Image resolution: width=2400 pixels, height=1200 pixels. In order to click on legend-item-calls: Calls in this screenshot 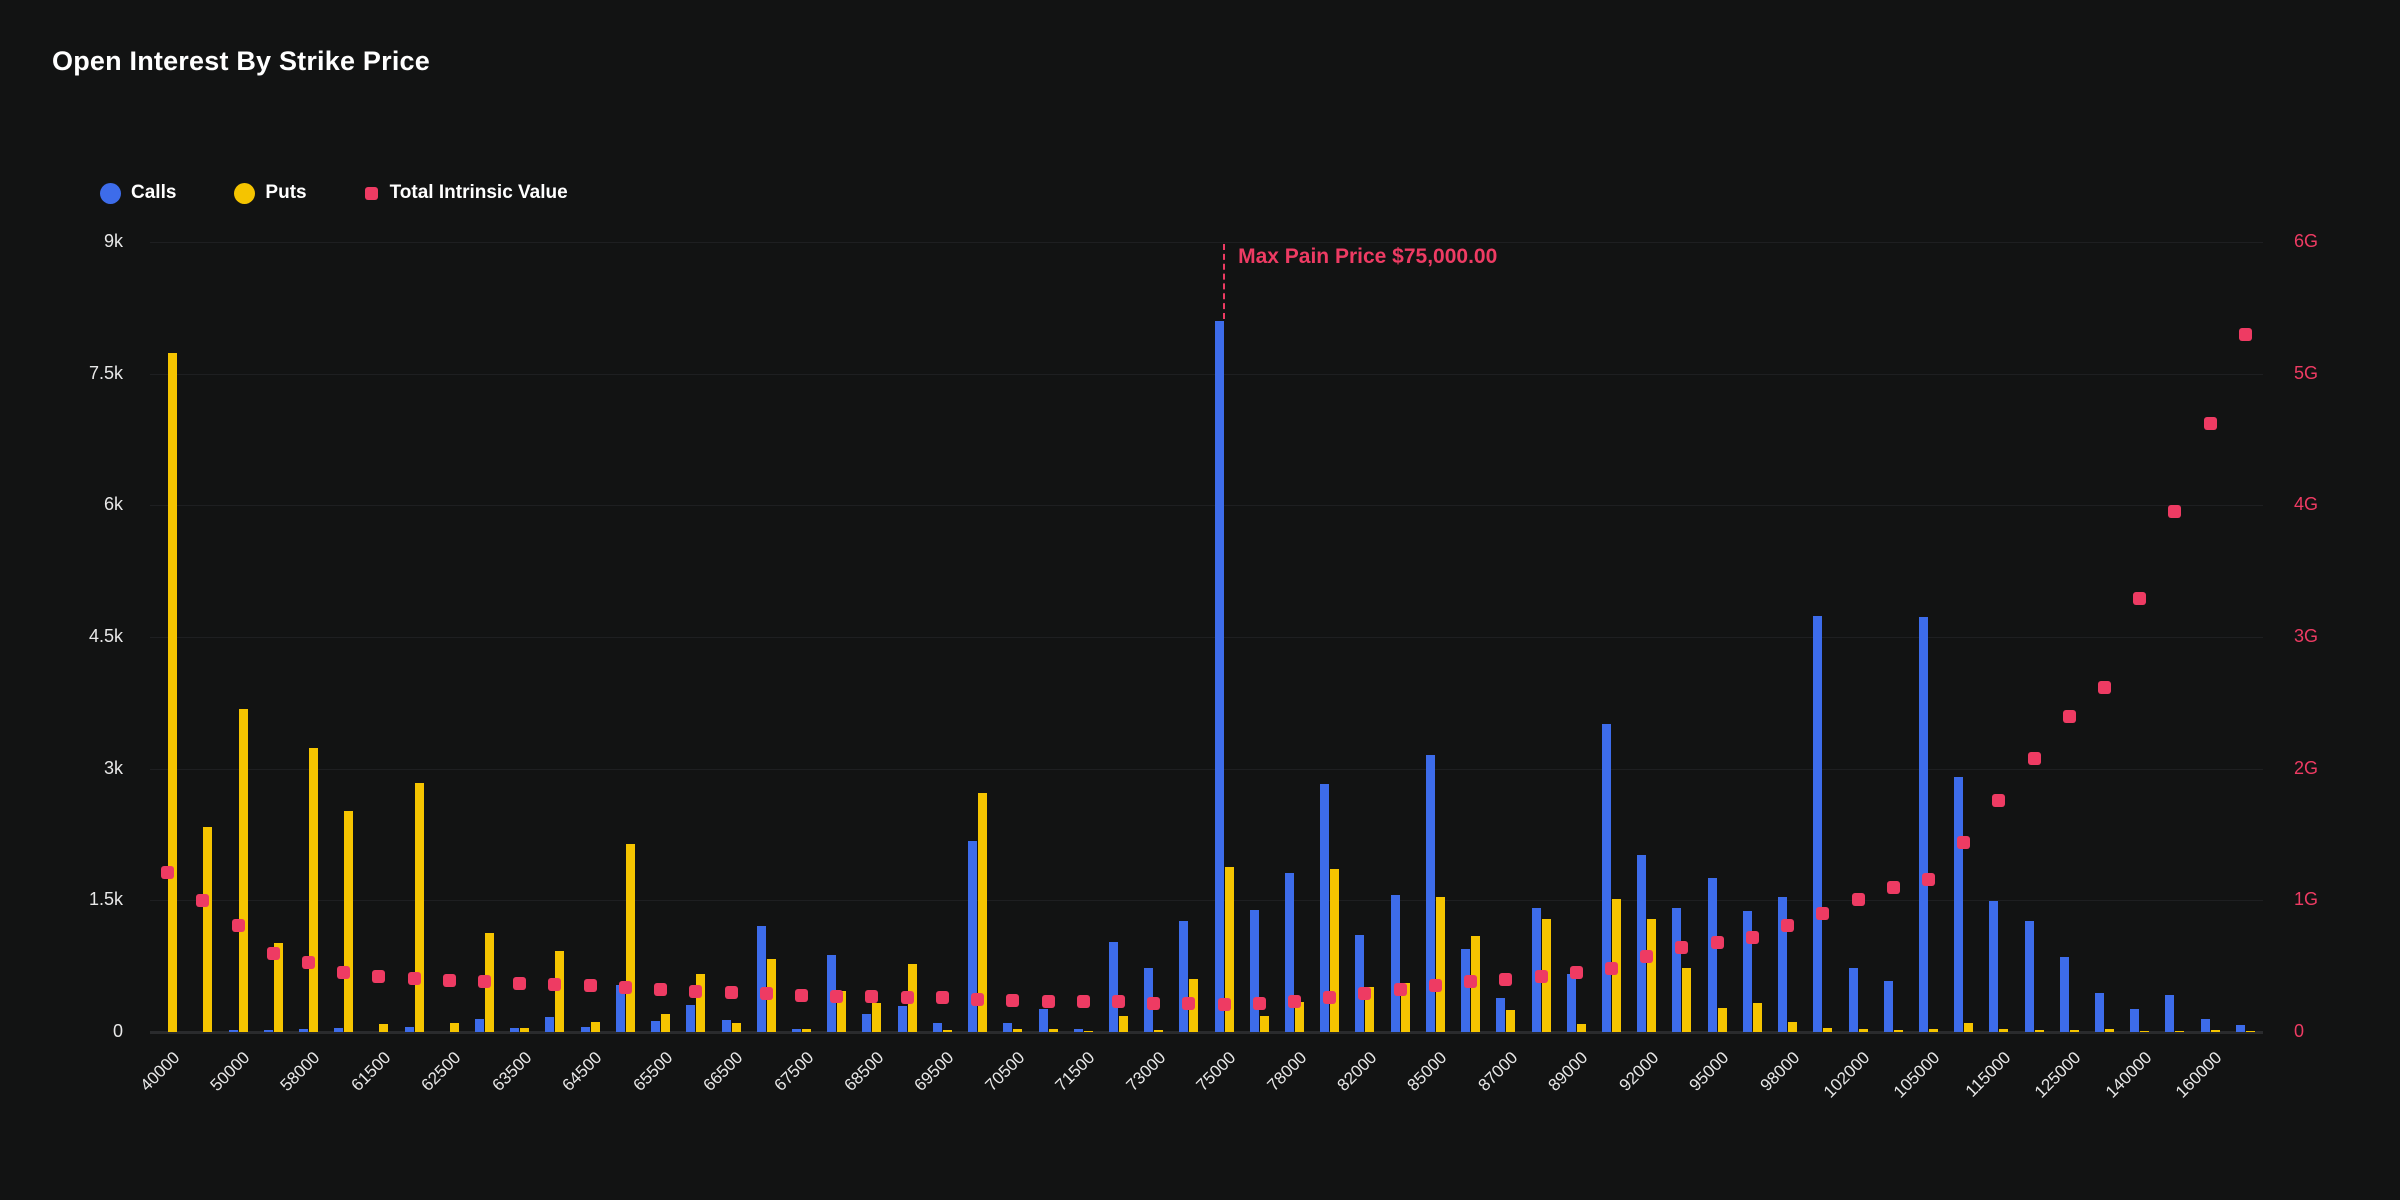, I will do `click(138, 193)`.